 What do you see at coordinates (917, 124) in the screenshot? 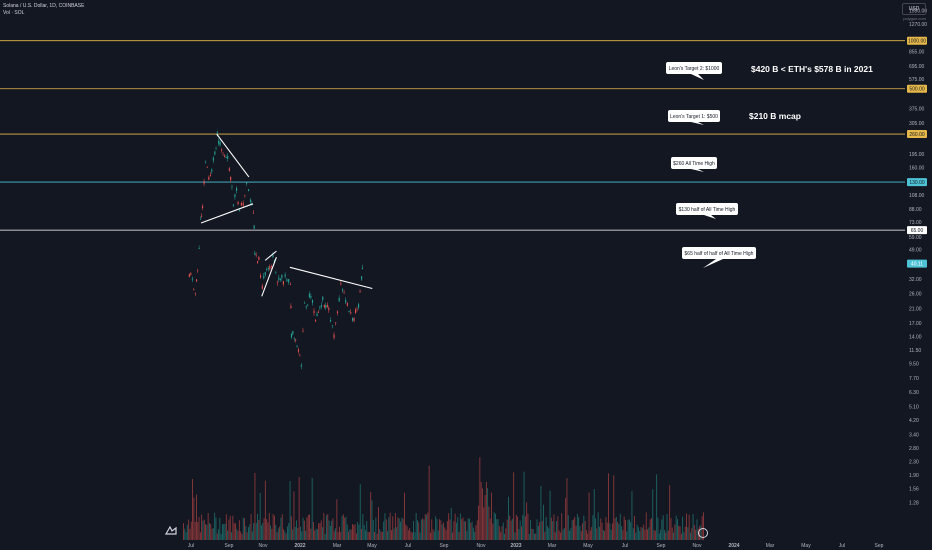
I see `price-tick-label: 305.00` at bounding box center [917, 124].